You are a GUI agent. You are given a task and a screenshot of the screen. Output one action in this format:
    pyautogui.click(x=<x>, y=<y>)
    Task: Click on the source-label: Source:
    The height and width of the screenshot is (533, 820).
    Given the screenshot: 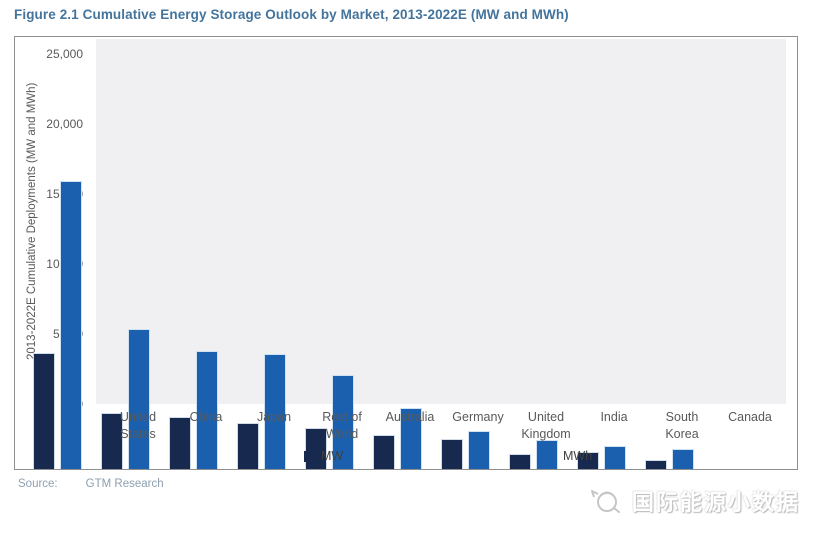 What is the action you would take?
    pyautogui.click(x=38, y=484)
    